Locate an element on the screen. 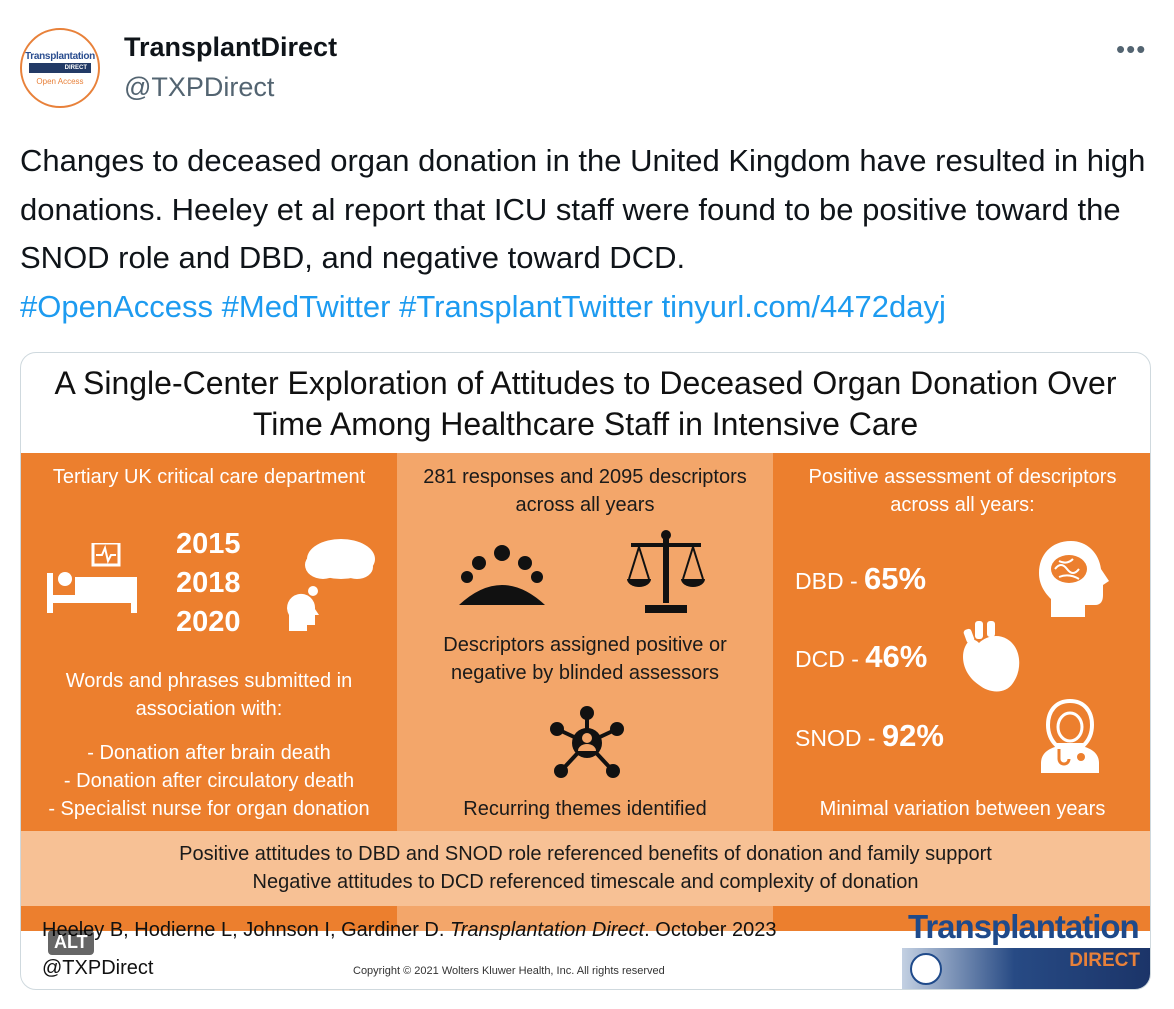  right-footer: Minimal variation between years is located at coordinates (962, 809).